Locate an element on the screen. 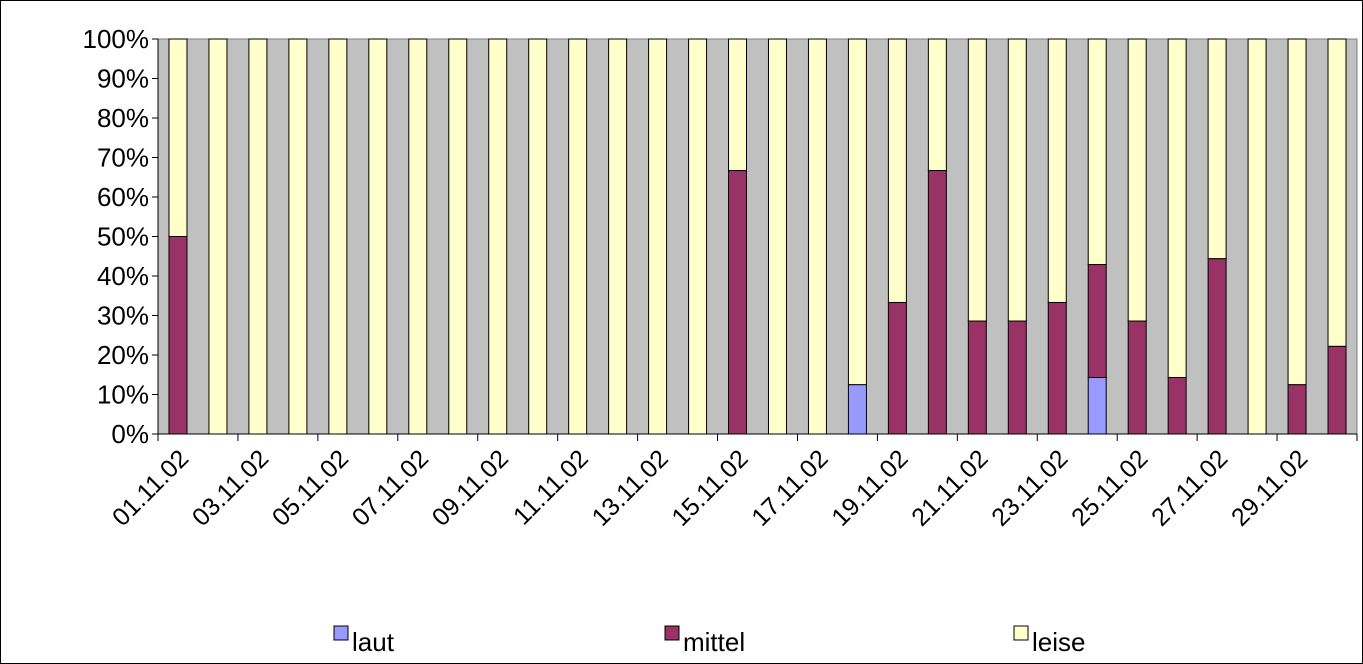 The height and width of the screenshot is (664, 1363). x-tick-label: 01.11.02 is located at coordinates (150, 487).